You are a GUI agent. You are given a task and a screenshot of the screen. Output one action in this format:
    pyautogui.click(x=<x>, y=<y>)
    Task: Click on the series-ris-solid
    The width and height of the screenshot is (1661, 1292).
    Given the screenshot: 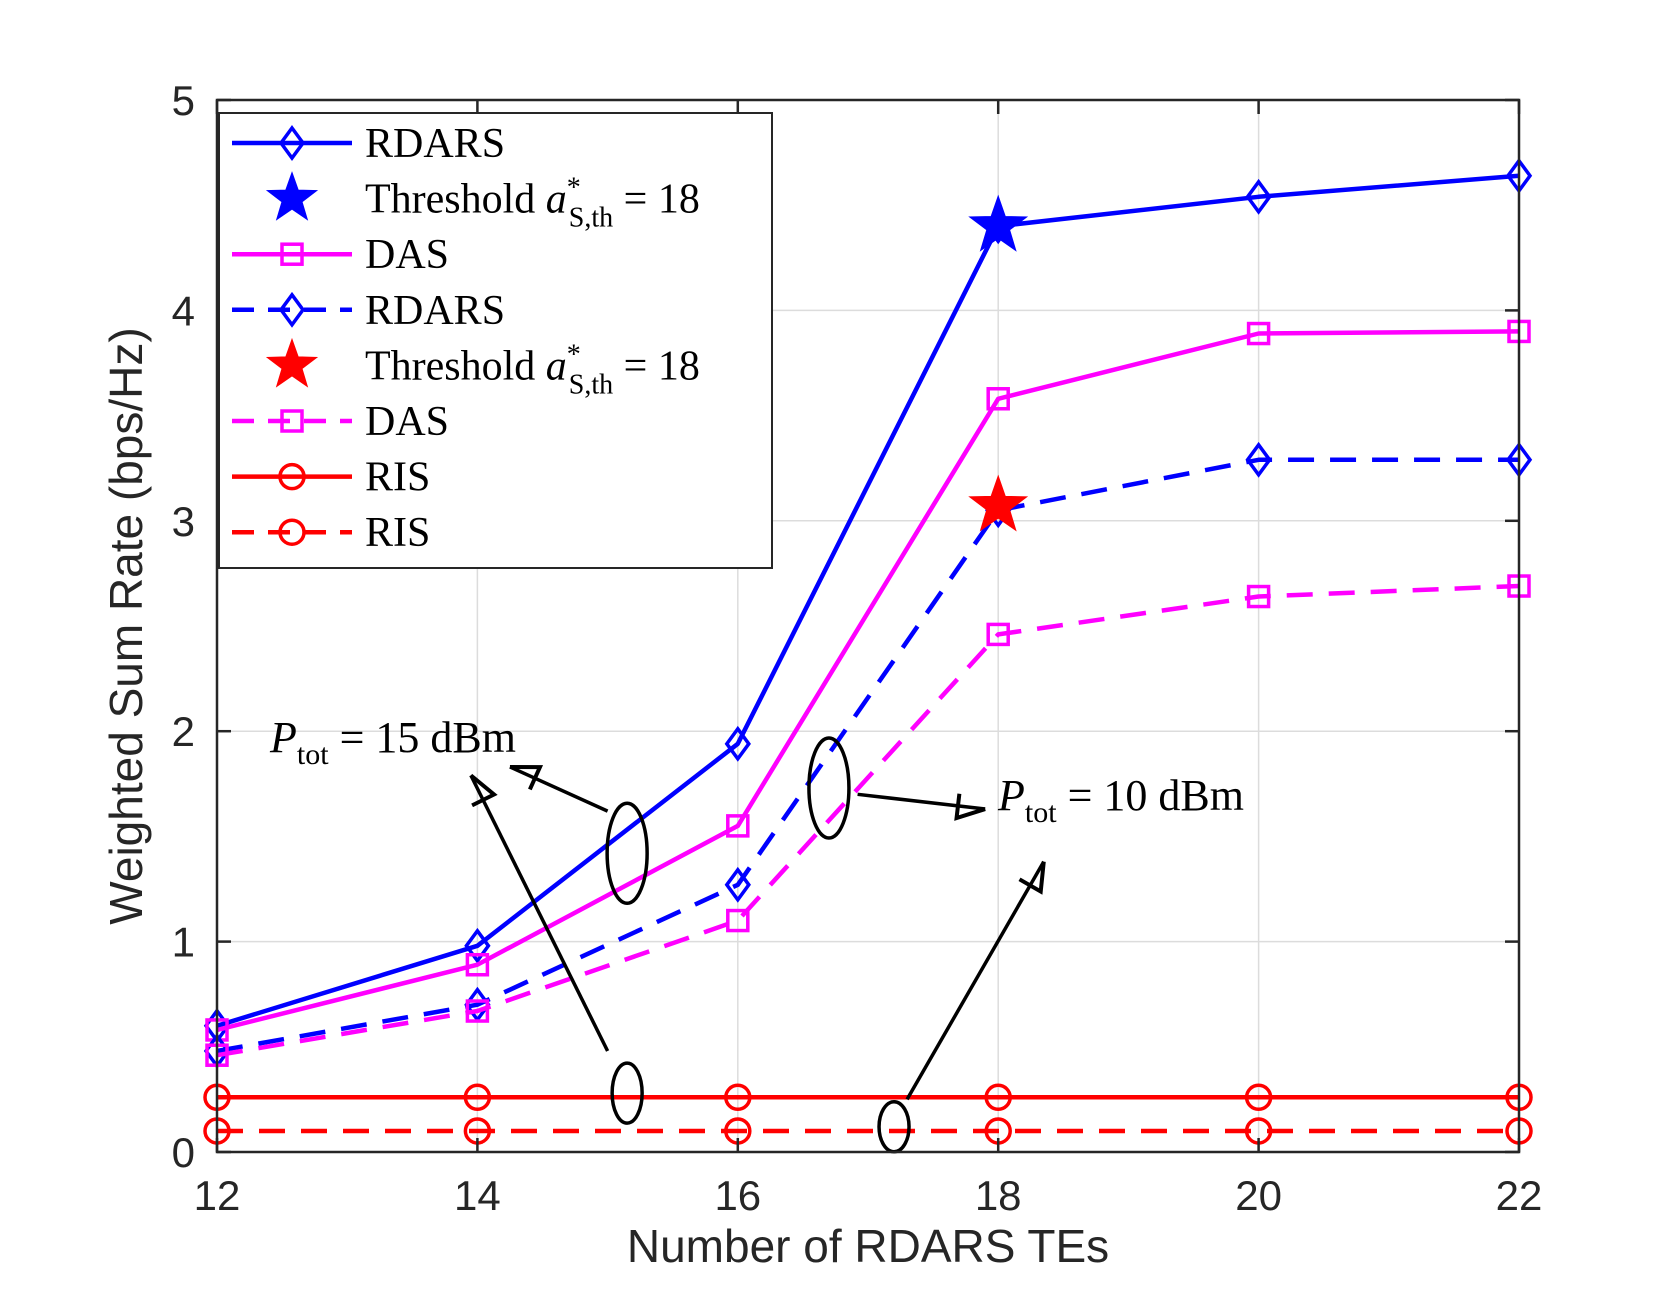 What is the action you would take?
    pyautogui.click(x=868, y=1097)
    